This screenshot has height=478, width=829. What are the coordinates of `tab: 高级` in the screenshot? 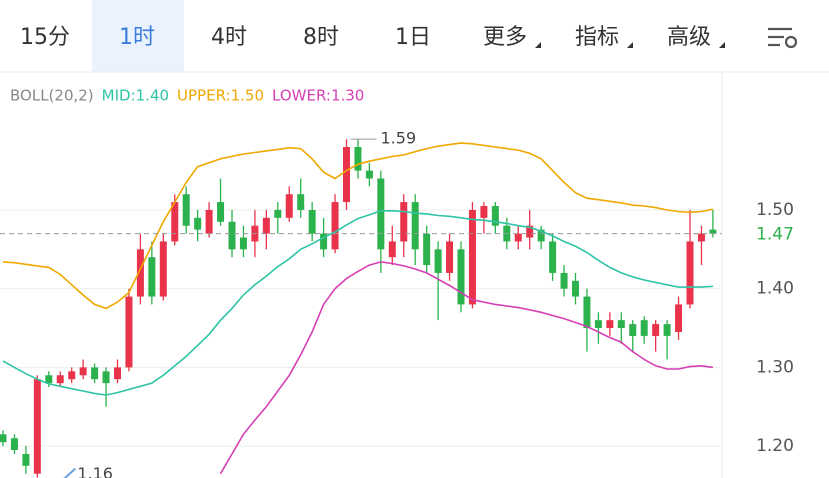 It's located at (689, 37).